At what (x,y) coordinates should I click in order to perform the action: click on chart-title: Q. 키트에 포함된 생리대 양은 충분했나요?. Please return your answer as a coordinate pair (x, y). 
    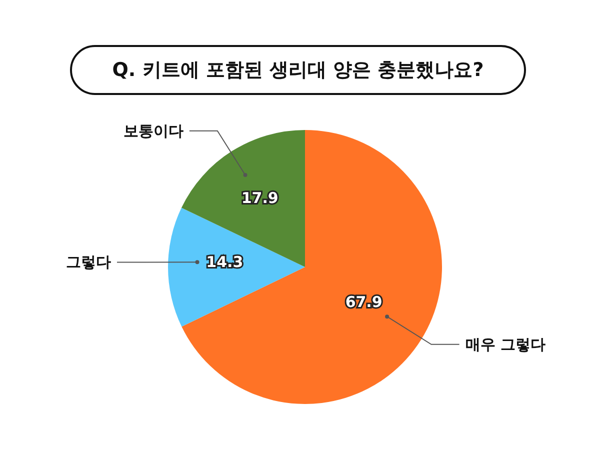
    Looking at the image, I should click on (298, 70).